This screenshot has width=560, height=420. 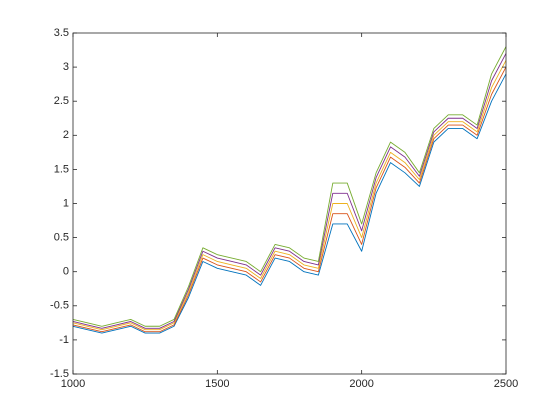 I want to click on x-tick-label: 1500, so click(x=217, y=384).